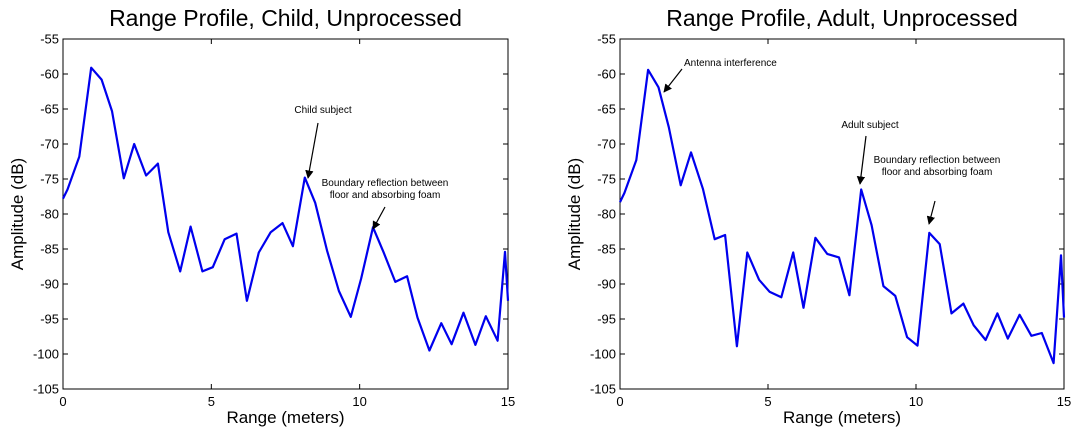 The height and width of the screenshot is (432, 1073). What do you see at coordinates (322, 110) in the screenshot?
I see `annotation-label: Child subject` at bounding box center [322, 110].